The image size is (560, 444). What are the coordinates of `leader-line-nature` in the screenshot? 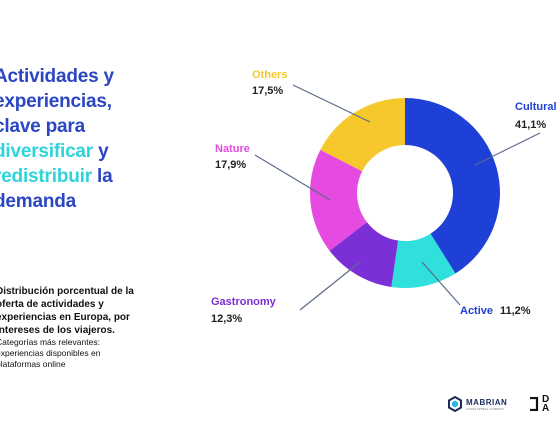 It's located at (292, 177).